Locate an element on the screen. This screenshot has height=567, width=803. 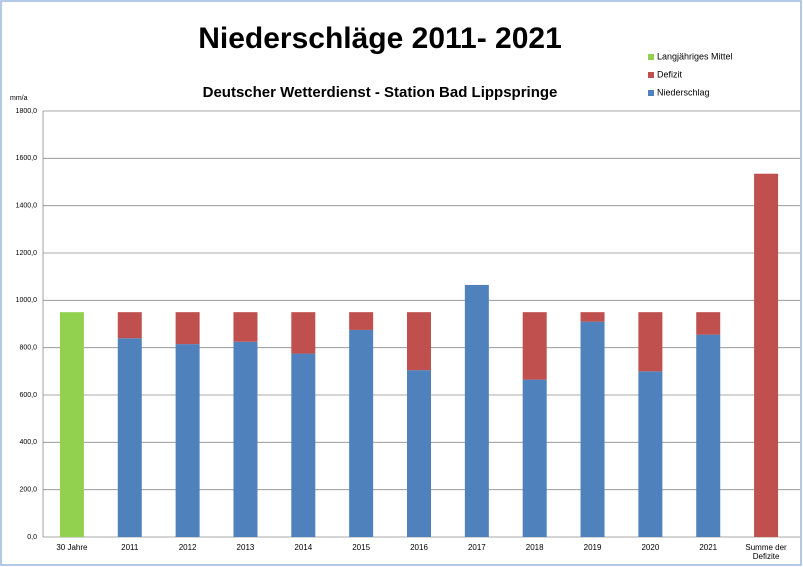
y-tick-label: 600,0 is located at coordinates (28, 395).